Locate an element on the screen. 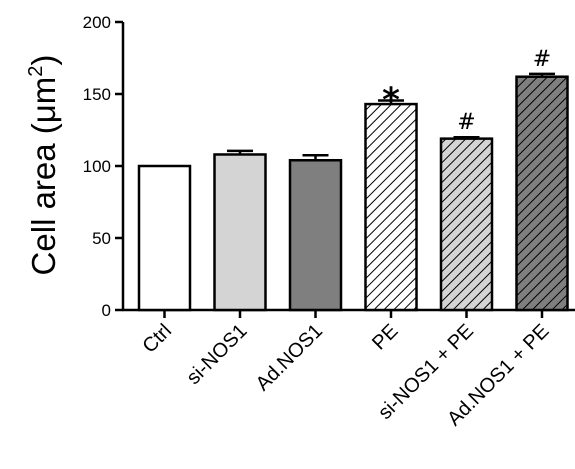 The width and height of the screenshot is (575, 469). x-tick-label: PE is located at coordinates (385, 337).